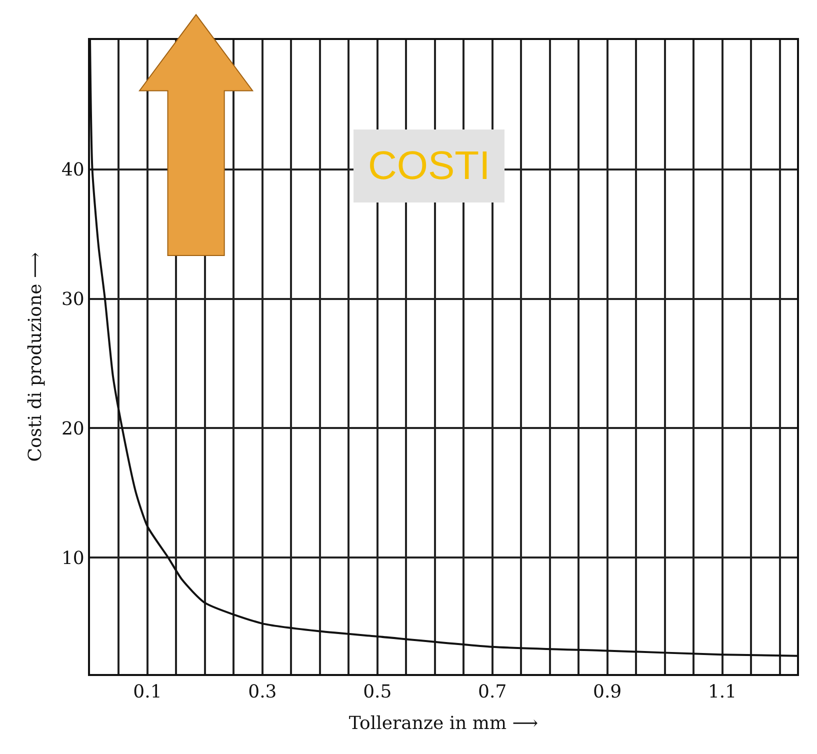 This screenshot has height=754, width=817. What do you see at coordinates (443, 723) in the screenshot?
I see `x-axis-title: Tolleranze in mm ⟶` at bounding box center [443, 723].